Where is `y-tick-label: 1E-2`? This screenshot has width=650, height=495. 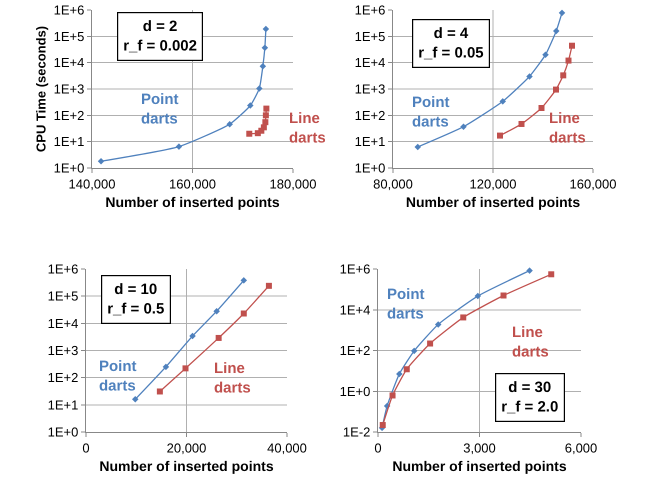 y-tick-label: 1E-2 is located at coordinates (356, 432).